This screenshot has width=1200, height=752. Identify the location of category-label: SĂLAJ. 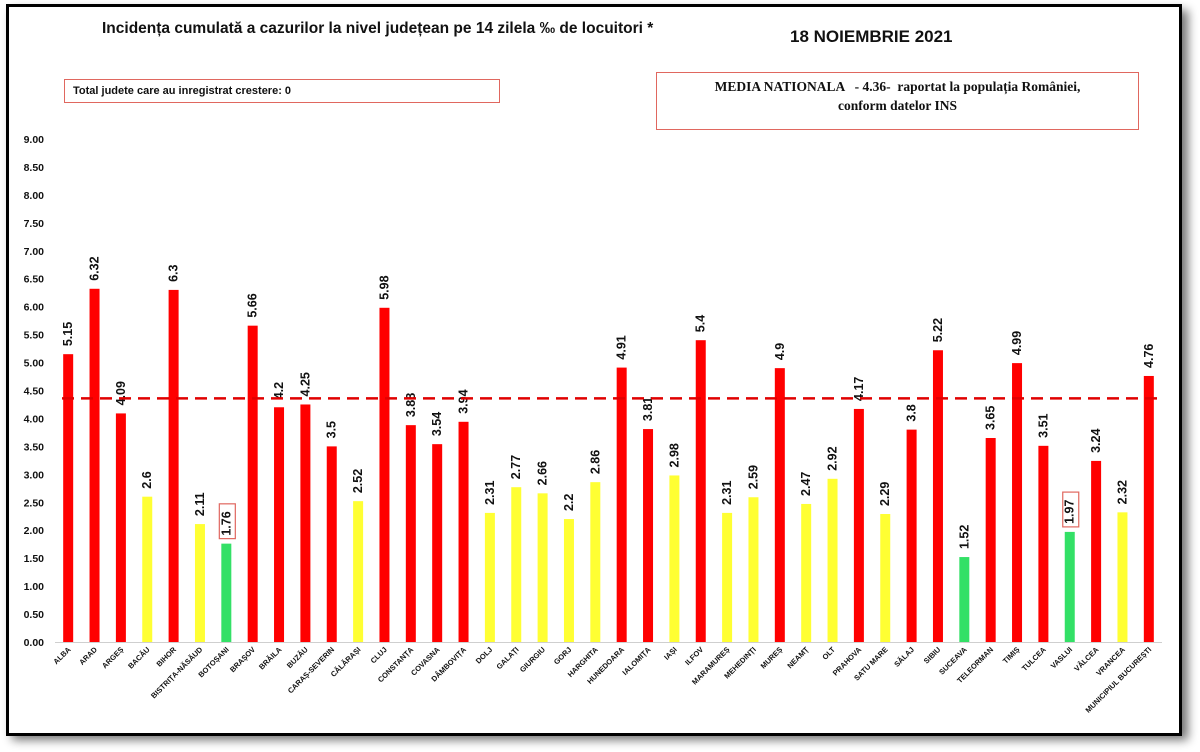
(904, 657).